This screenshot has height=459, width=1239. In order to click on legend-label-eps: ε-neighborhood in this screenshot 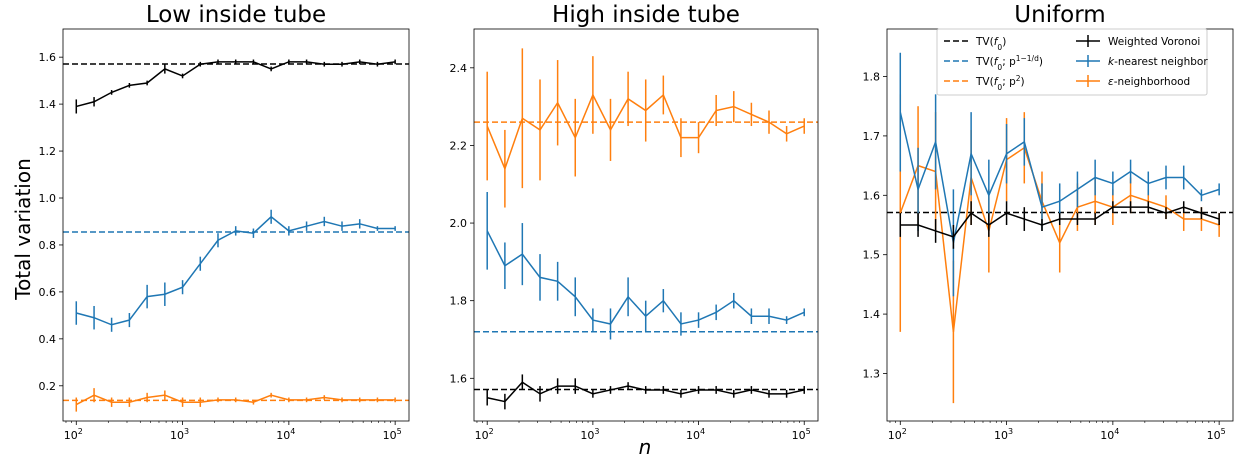, I will do `click(1149, 82)`.